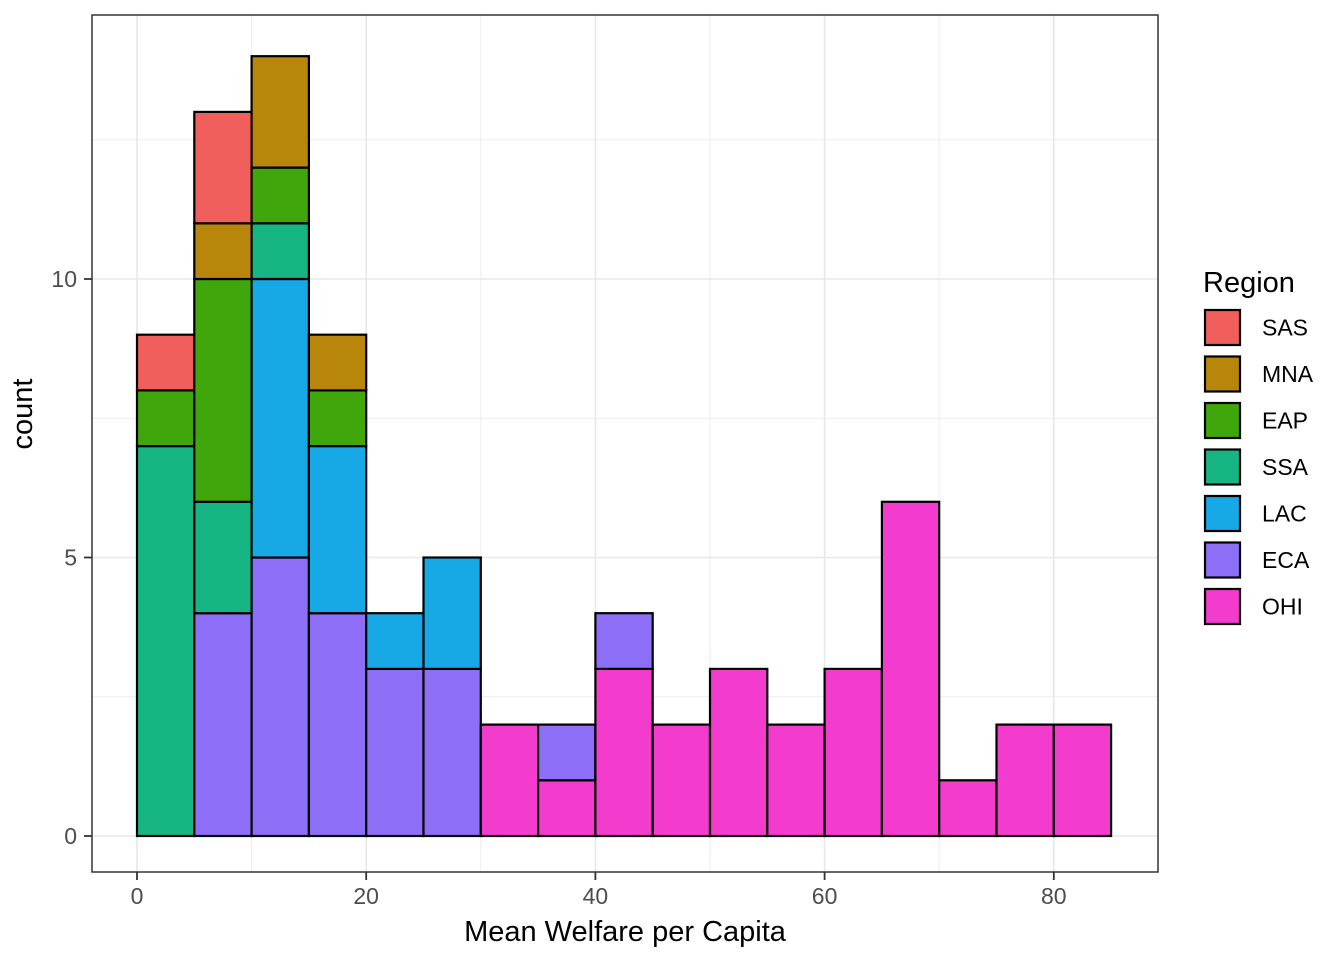  What do you see at coordinates (1288, 374) in the screenshot?
I see `legend-label-MNA: MNA` at bounding box center [1288, 374].